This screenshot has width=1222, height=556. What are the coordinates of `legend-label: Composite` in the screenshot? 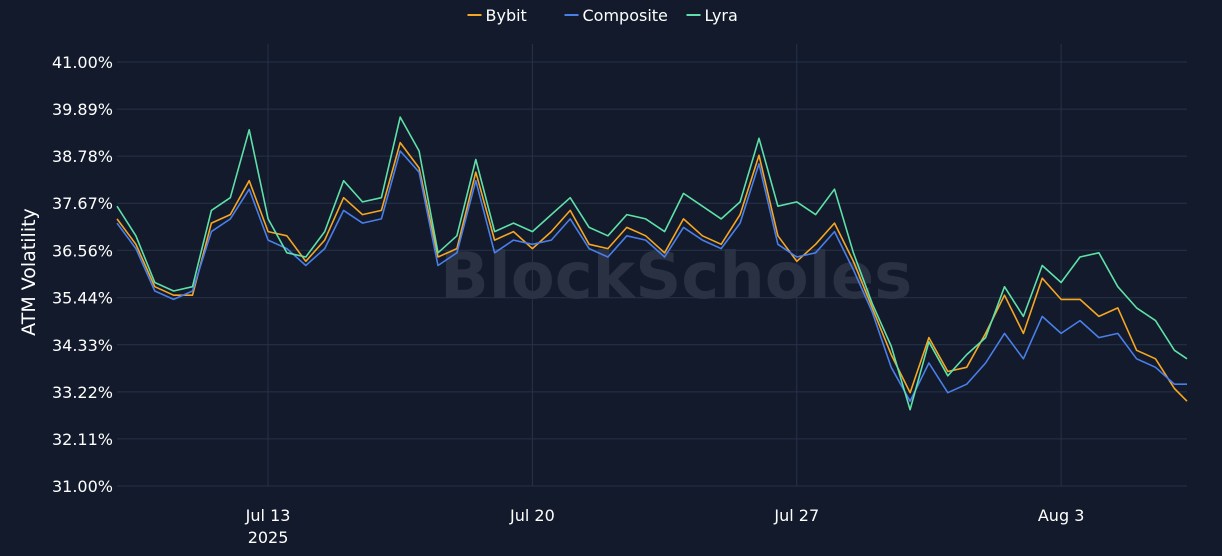 It's located at (625, 15).